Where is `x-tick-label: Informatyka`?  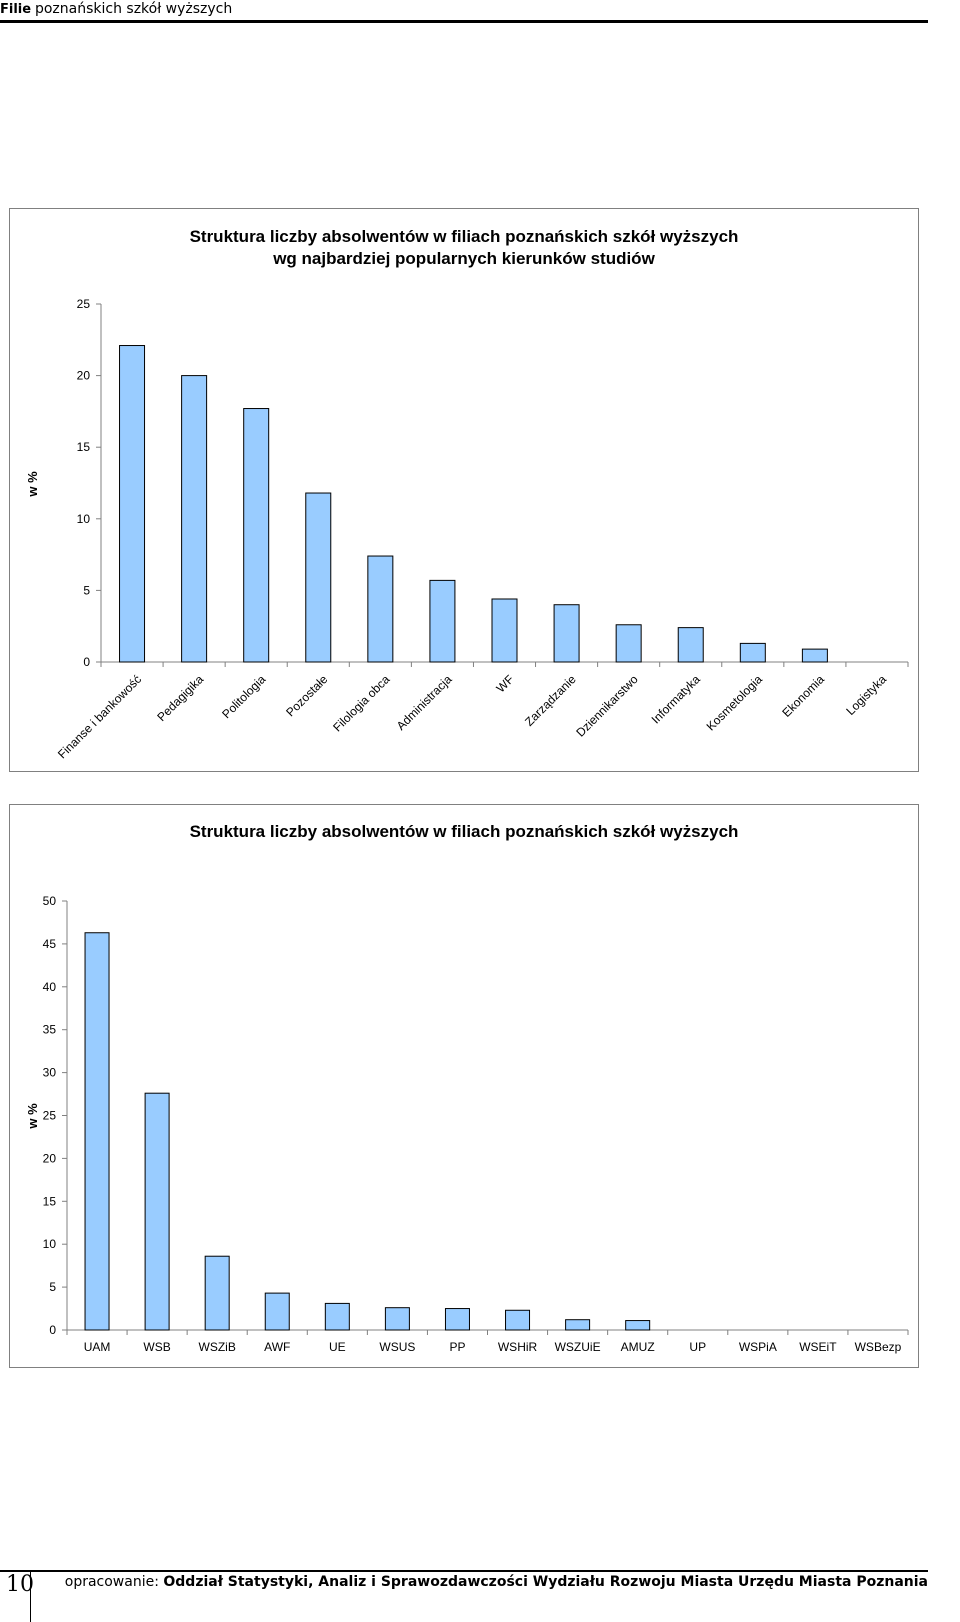
x-tick-label: Informatyka is located at coordinates (676, 699).